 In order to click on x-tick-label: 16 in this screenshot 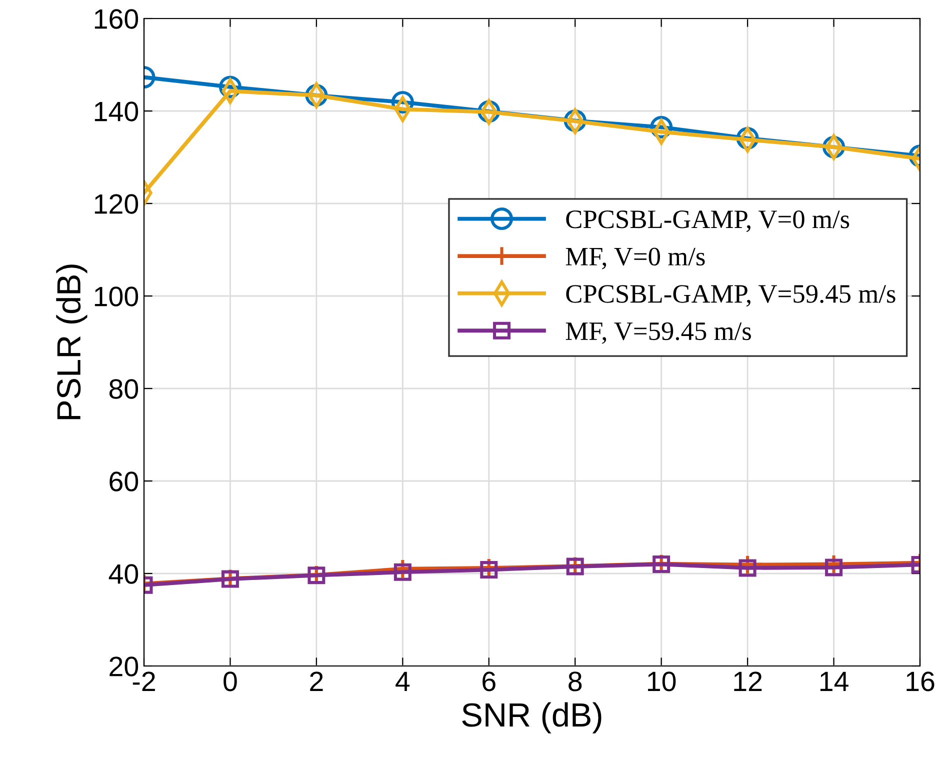, I will do `click(920, 682)`.